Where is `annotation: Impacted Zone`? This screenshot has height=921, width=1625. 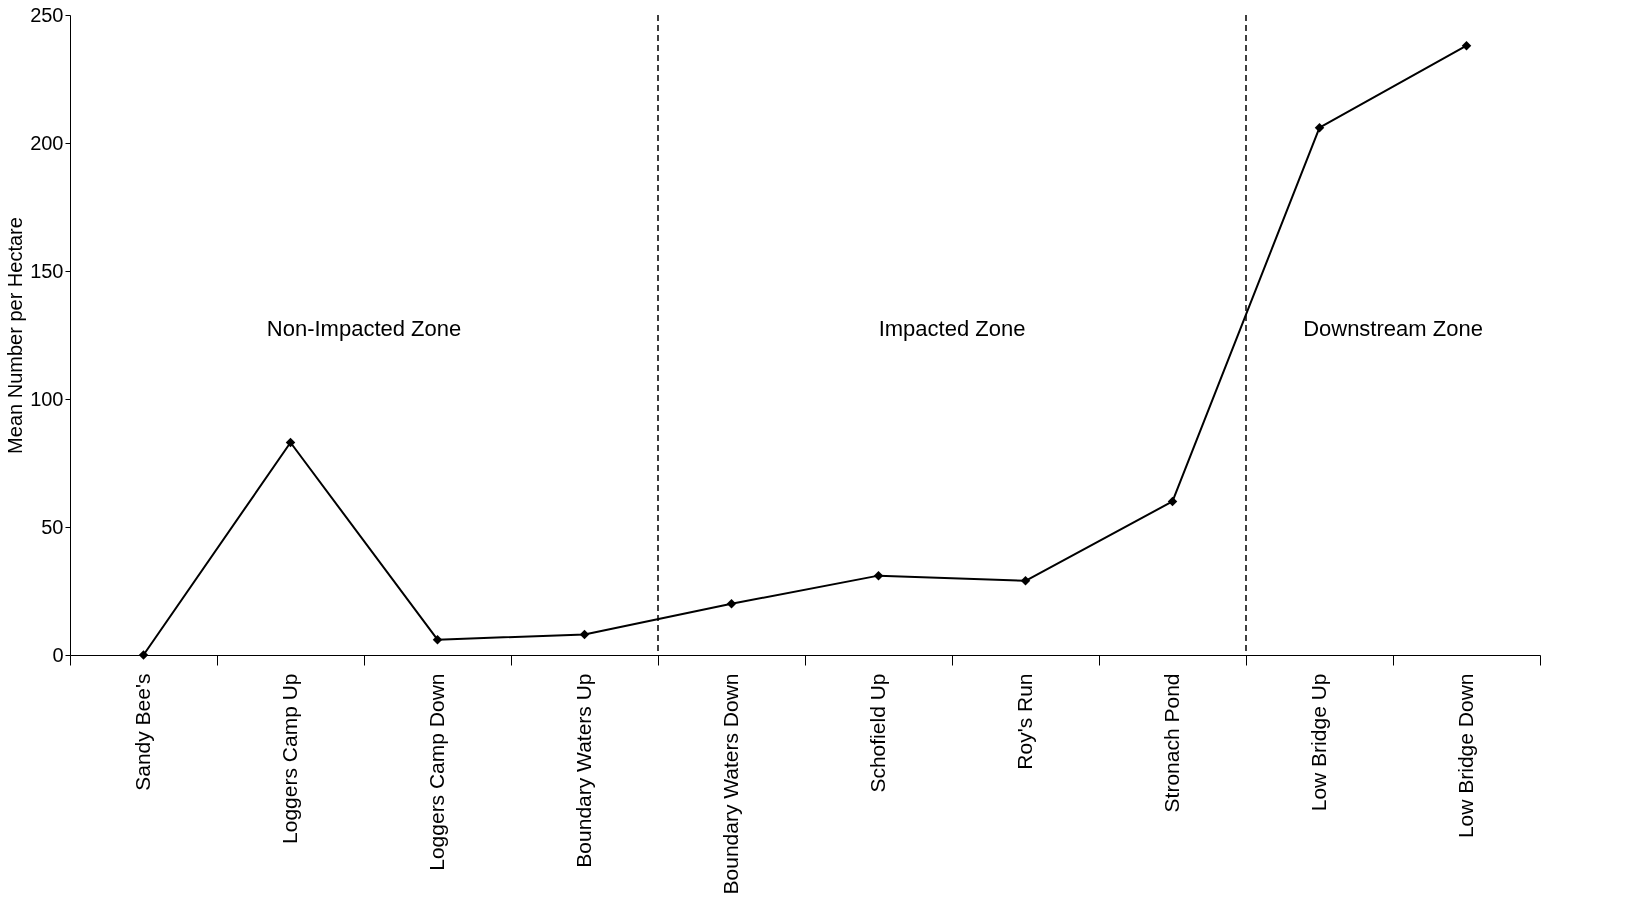
annotation: Impacted Zone is located at coordinates (952, 328).